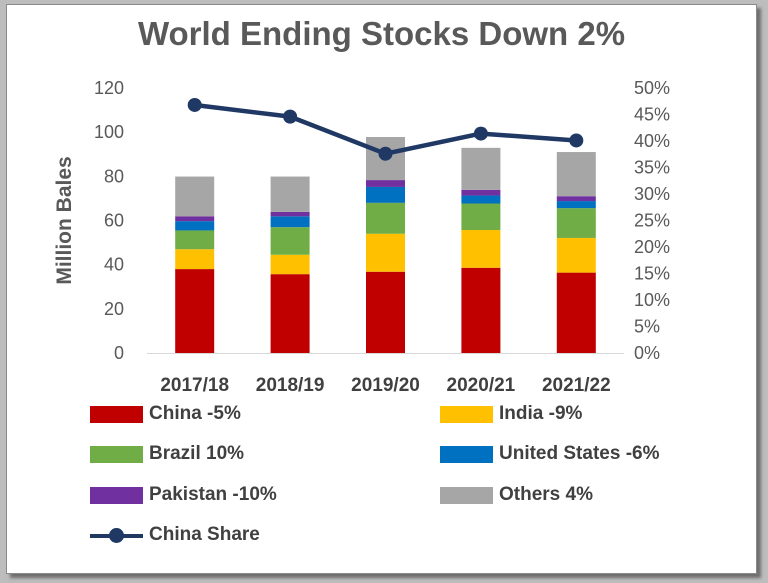 Image resolution: width=768 pixels, height=583 pixels. What do you see at coordinates (114, 221) in the screenshot?
I see `y-tick-label: 60` at bounding box center [114, 221].